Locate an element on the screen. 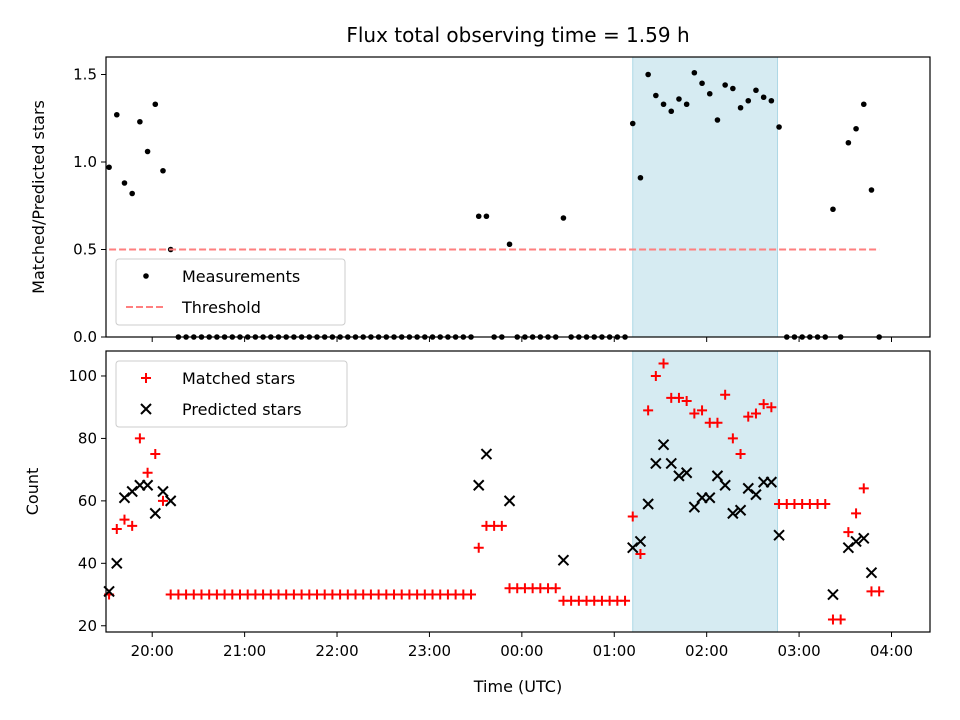  y-tick-label: 60 is located at coordinates (87, 501).